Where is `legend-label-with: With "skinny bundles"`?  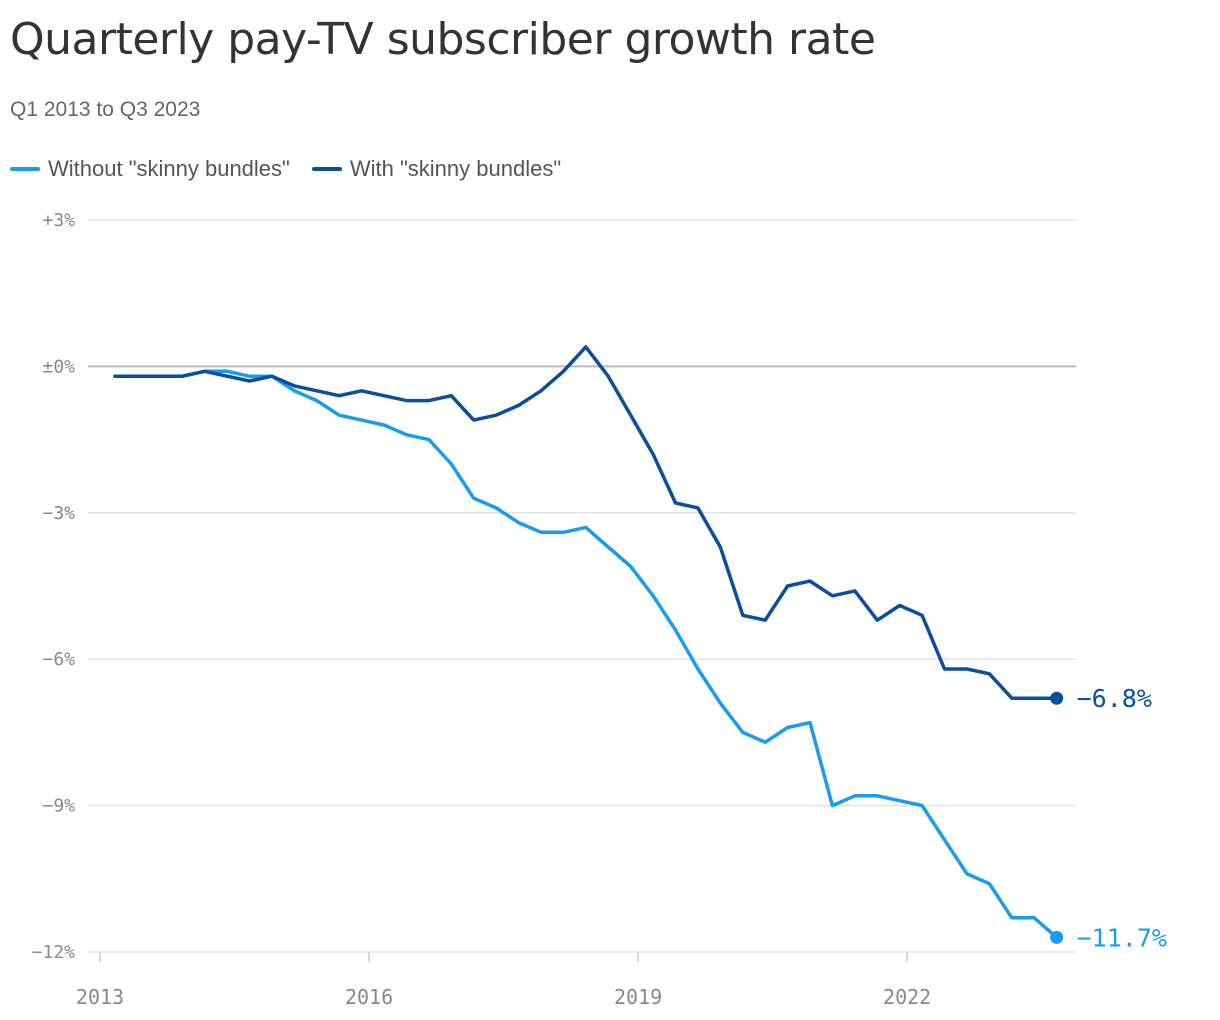 legend-label-with: With "skinny bundles" is located at coordinates (455, 168).